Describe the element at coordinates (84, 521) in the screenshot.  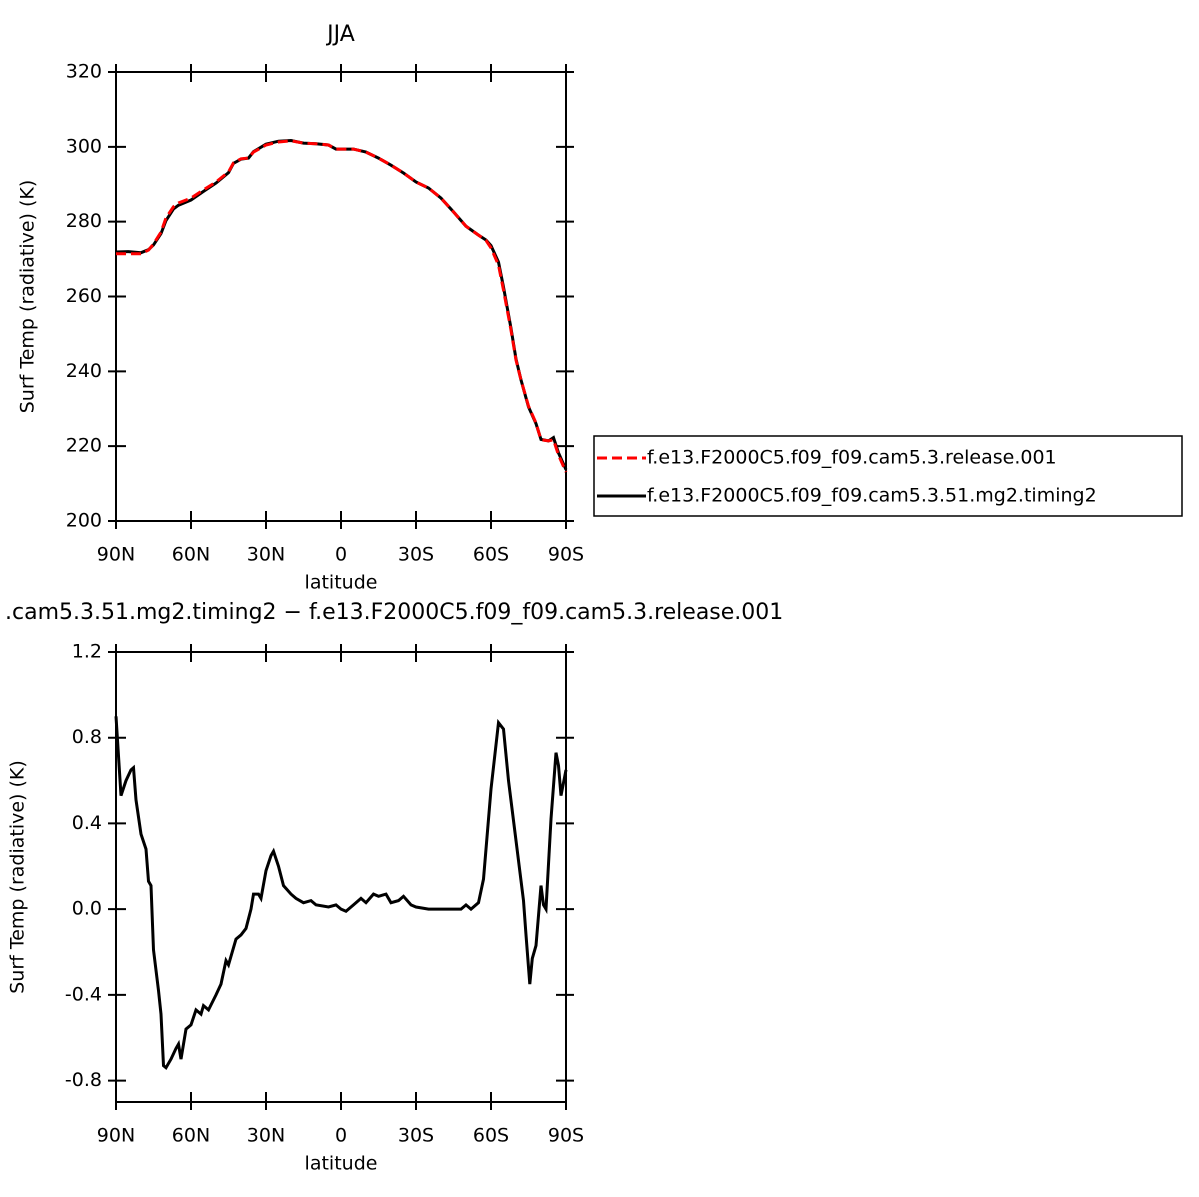
I see `y-tick-label: 200` at that location.